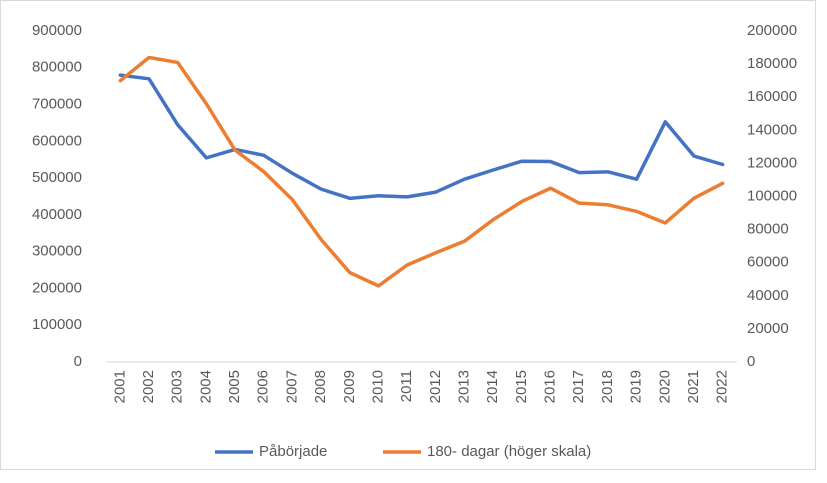 Image resolution: width=827 pixels, height=483 pixels. What do you see at coordinates (205, 386) in the screenshot?
I see `x-tick-label: 2004` at bounding box center [205, 386].